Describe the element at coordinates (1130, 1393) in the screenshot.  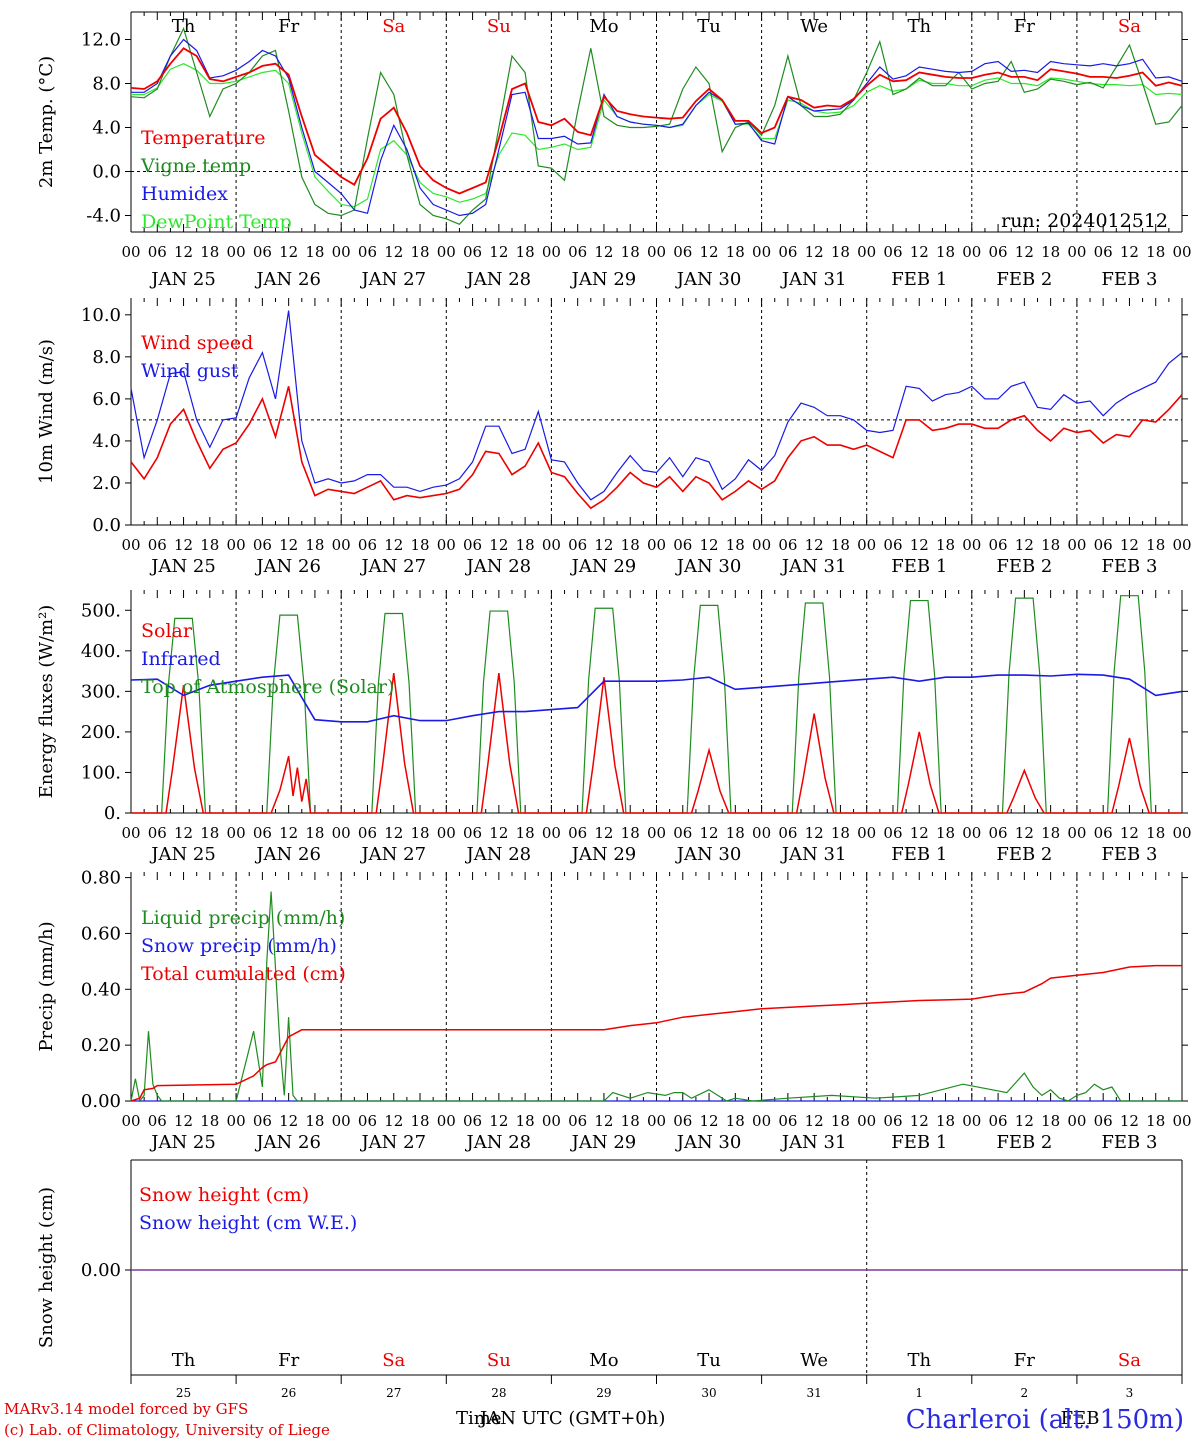
I see `day-number: 3` at that location.